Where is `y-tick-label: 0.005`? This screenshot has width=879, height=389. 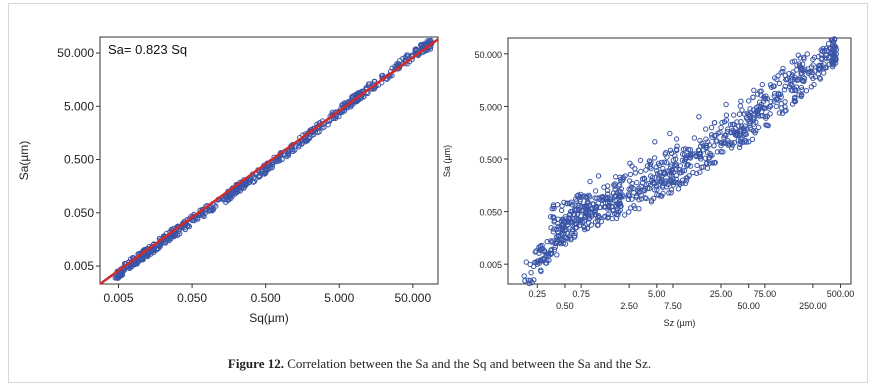
y-tick-label: 0.005 is located at coordinates (490, 265).